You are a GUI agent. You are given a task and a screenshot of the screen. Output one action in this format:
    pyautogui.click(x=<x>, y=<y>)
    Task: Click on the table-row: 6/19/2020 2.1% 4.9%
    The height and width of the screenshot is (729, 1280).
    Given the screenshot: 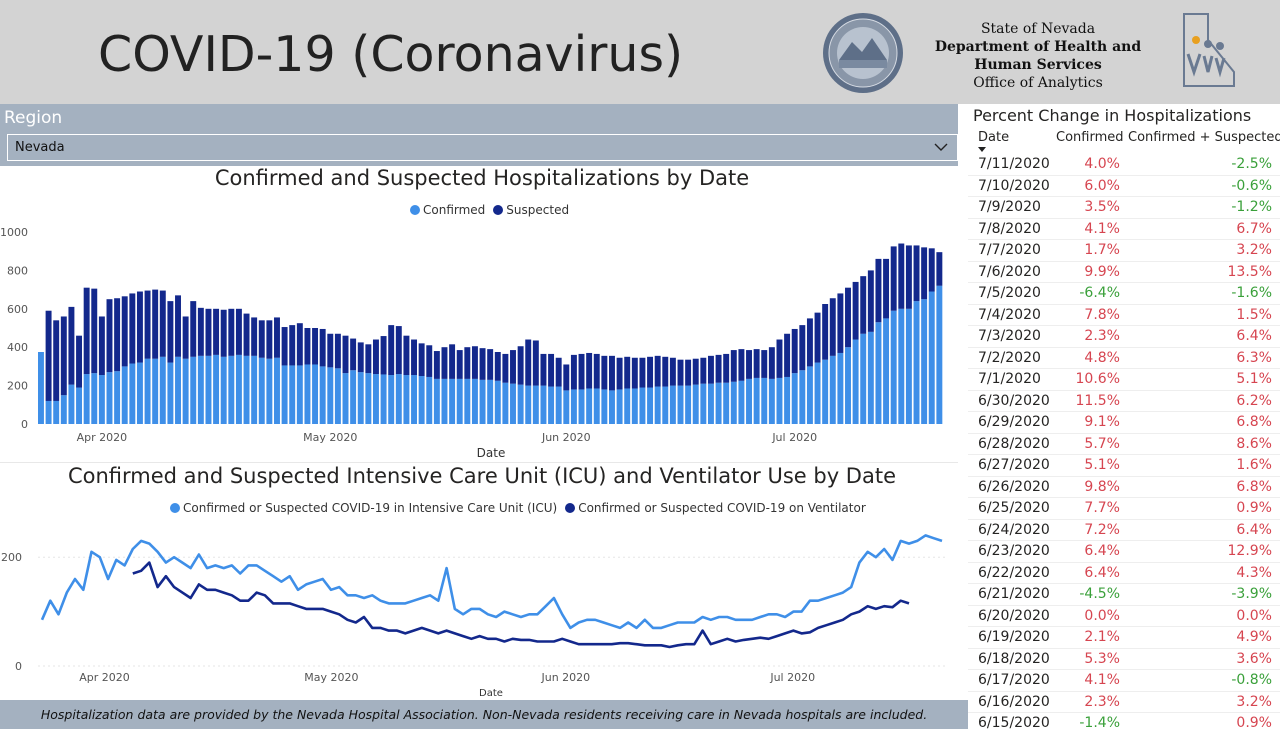 What is the action you would take?
    pyautogui.click(x=1124, y=638)
    